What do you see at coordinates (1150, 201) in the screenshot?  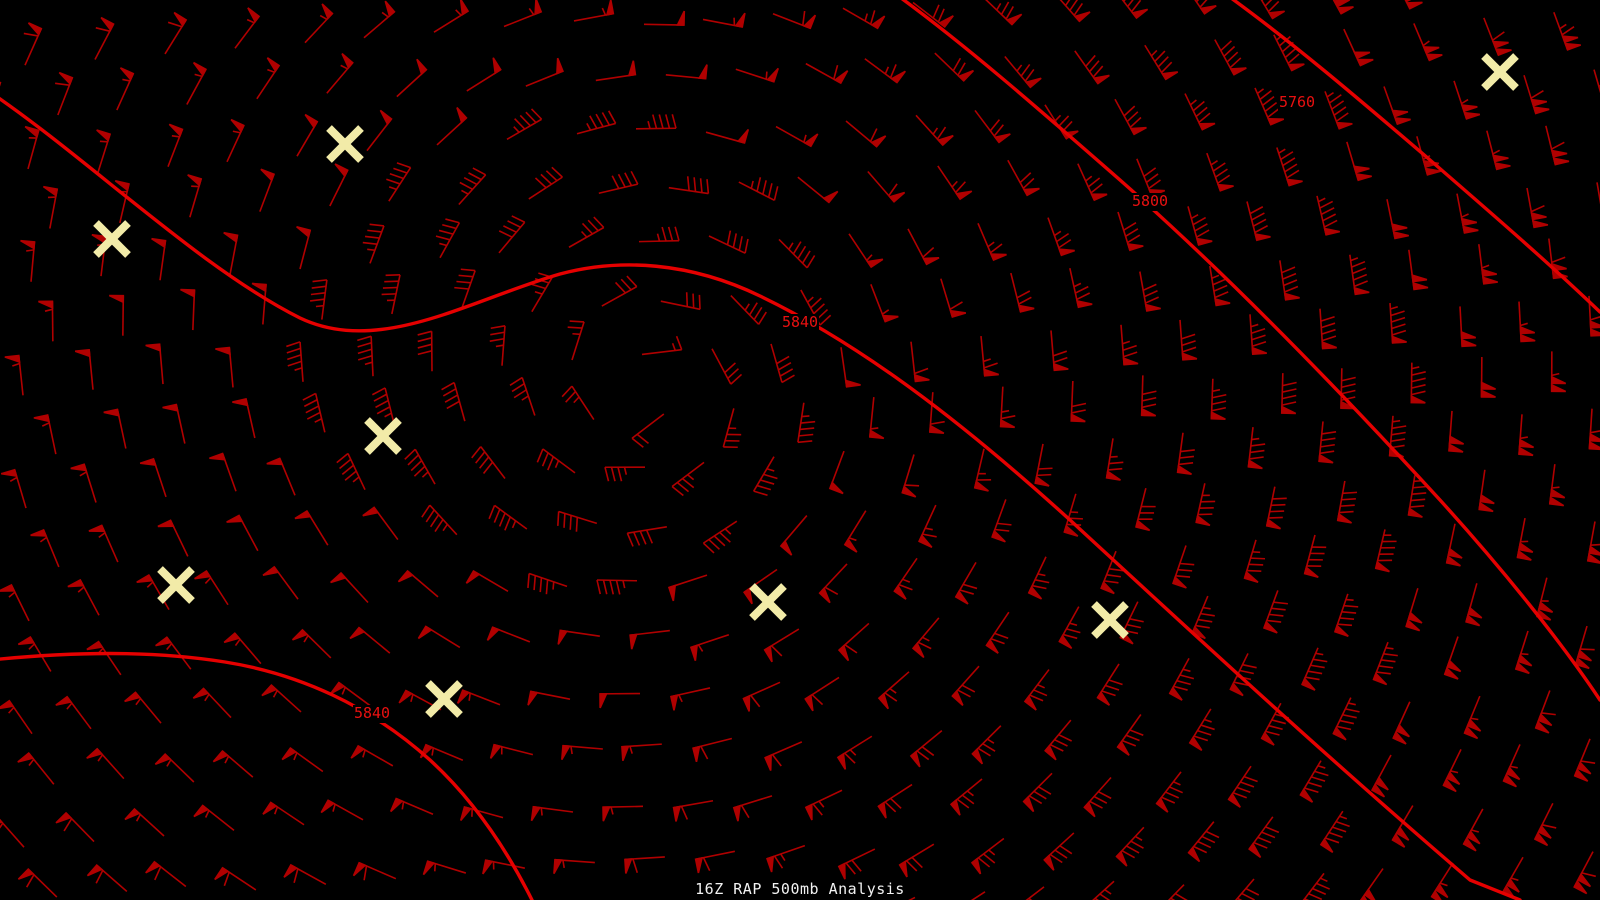 I see `contour-label: 5800` at bounding box center [1150, 201].